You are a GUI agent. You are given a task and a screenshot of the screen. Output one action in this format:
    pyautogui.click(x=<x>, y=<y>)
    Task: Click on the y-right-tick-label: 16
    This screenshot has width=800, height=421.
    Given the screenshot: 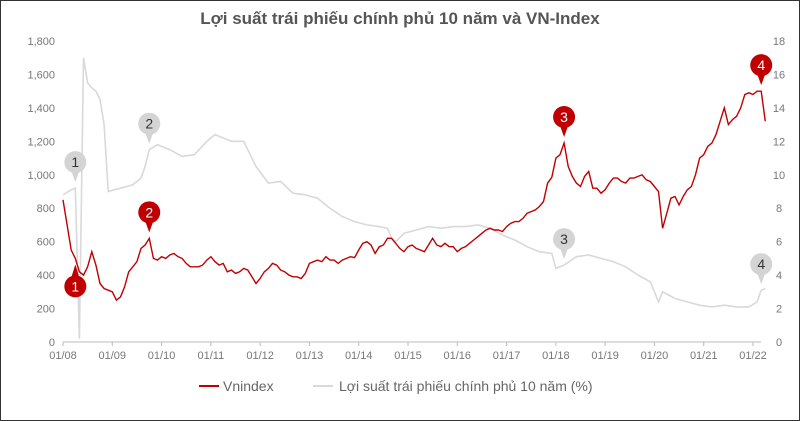 What is the action you would take?
    pyautogui.click(x=779, y=75)
    